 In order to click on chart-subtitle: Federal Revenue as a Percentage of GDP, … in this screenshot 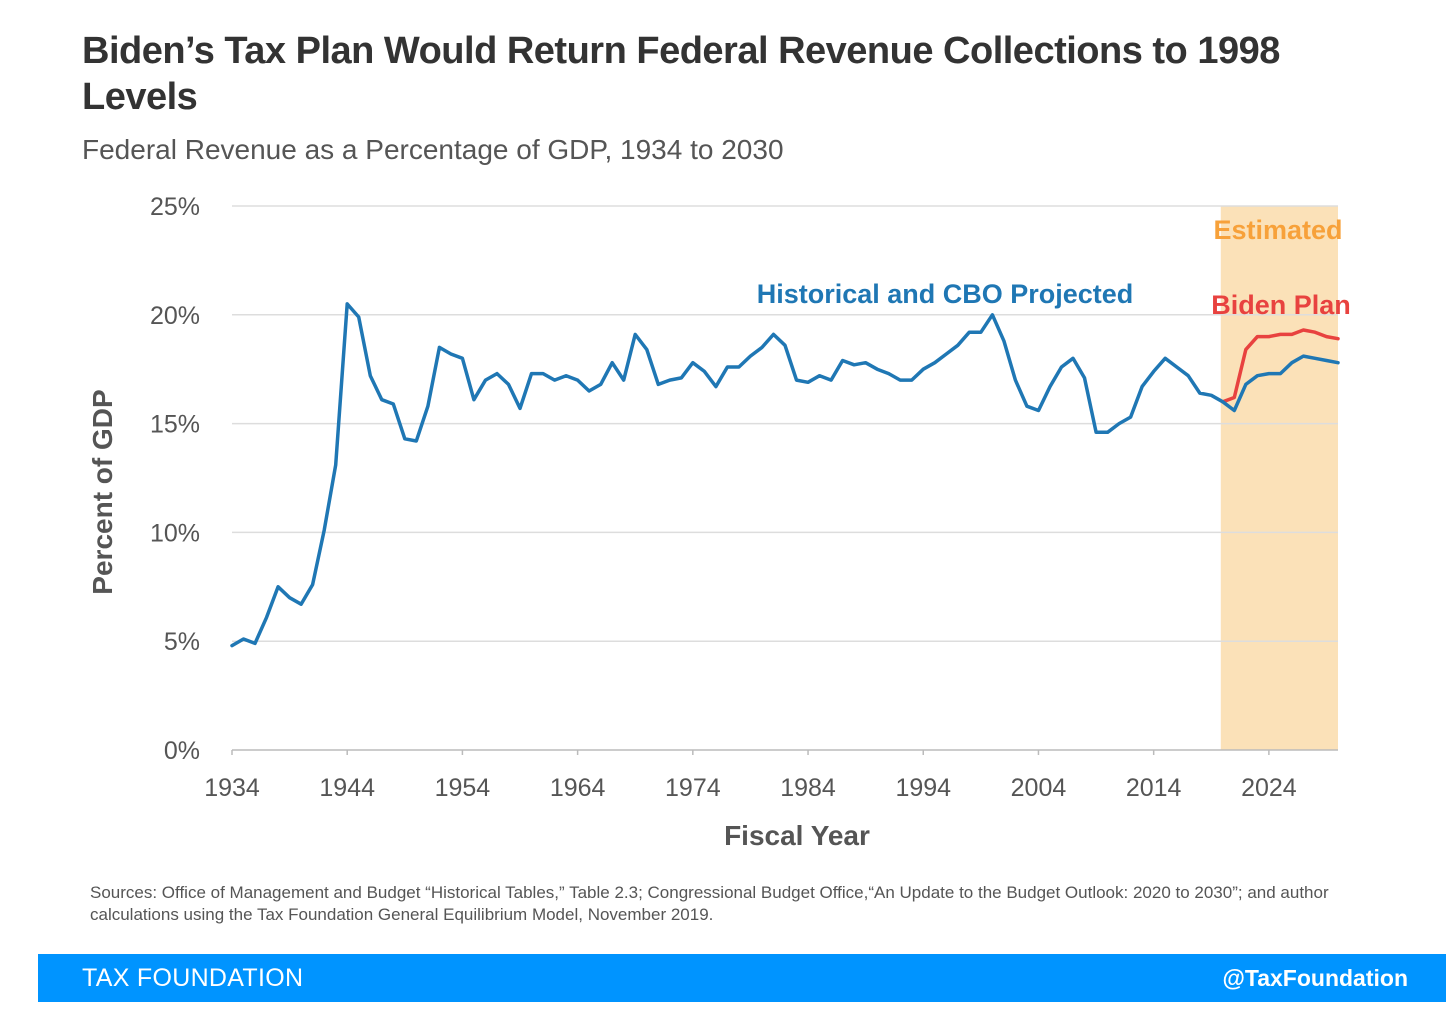, I will do `click(433, 149)`.